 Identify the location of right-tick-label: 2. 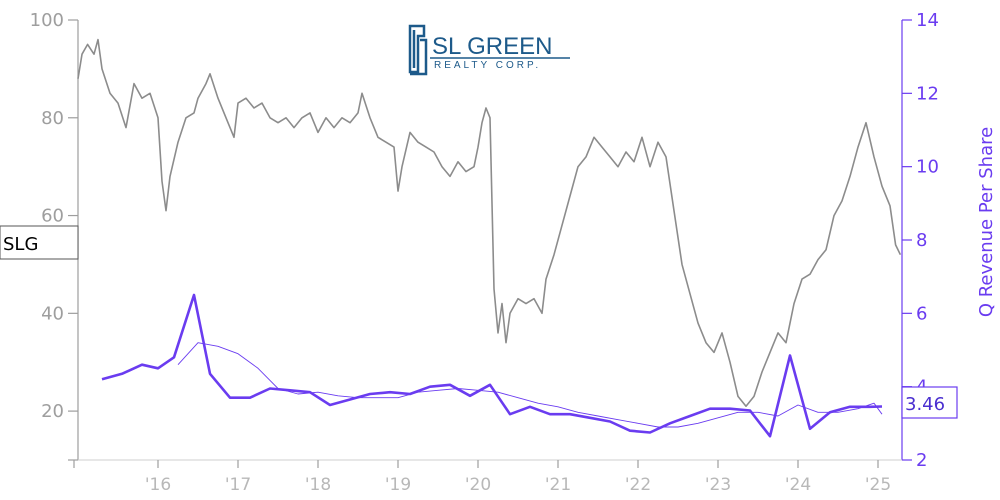
(921, 460).